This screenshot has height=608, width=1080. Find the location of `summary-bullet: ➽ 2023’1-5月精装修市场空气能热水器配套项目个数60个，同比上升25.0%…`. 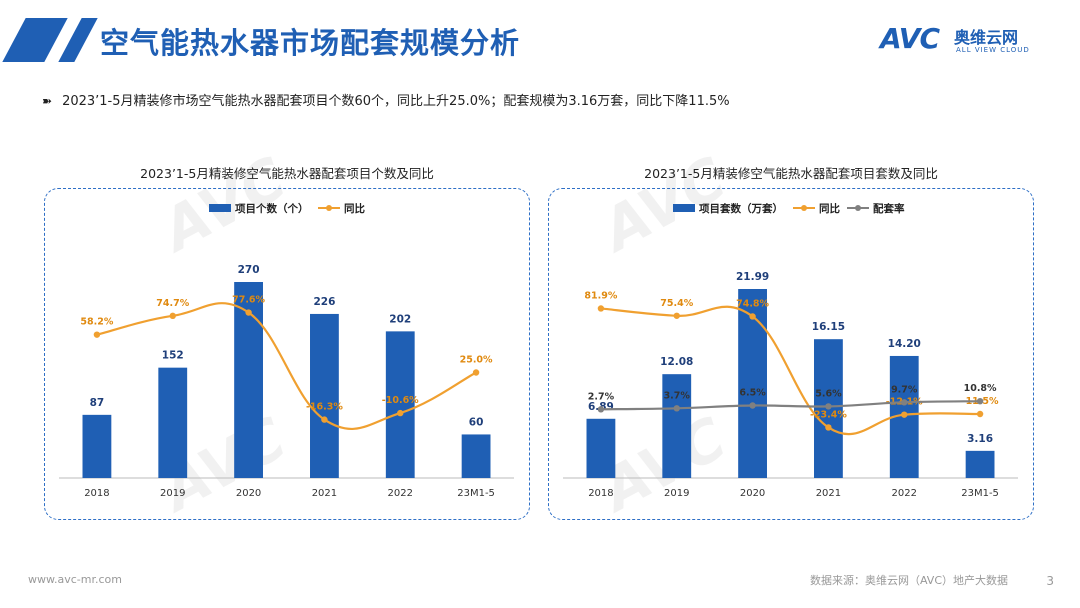

summary-bullet: ➽ 2023’1-5月精装修市场空气能热水器配套项目个数60个，同比上升25.0%… is located at coordinates (386, 99).